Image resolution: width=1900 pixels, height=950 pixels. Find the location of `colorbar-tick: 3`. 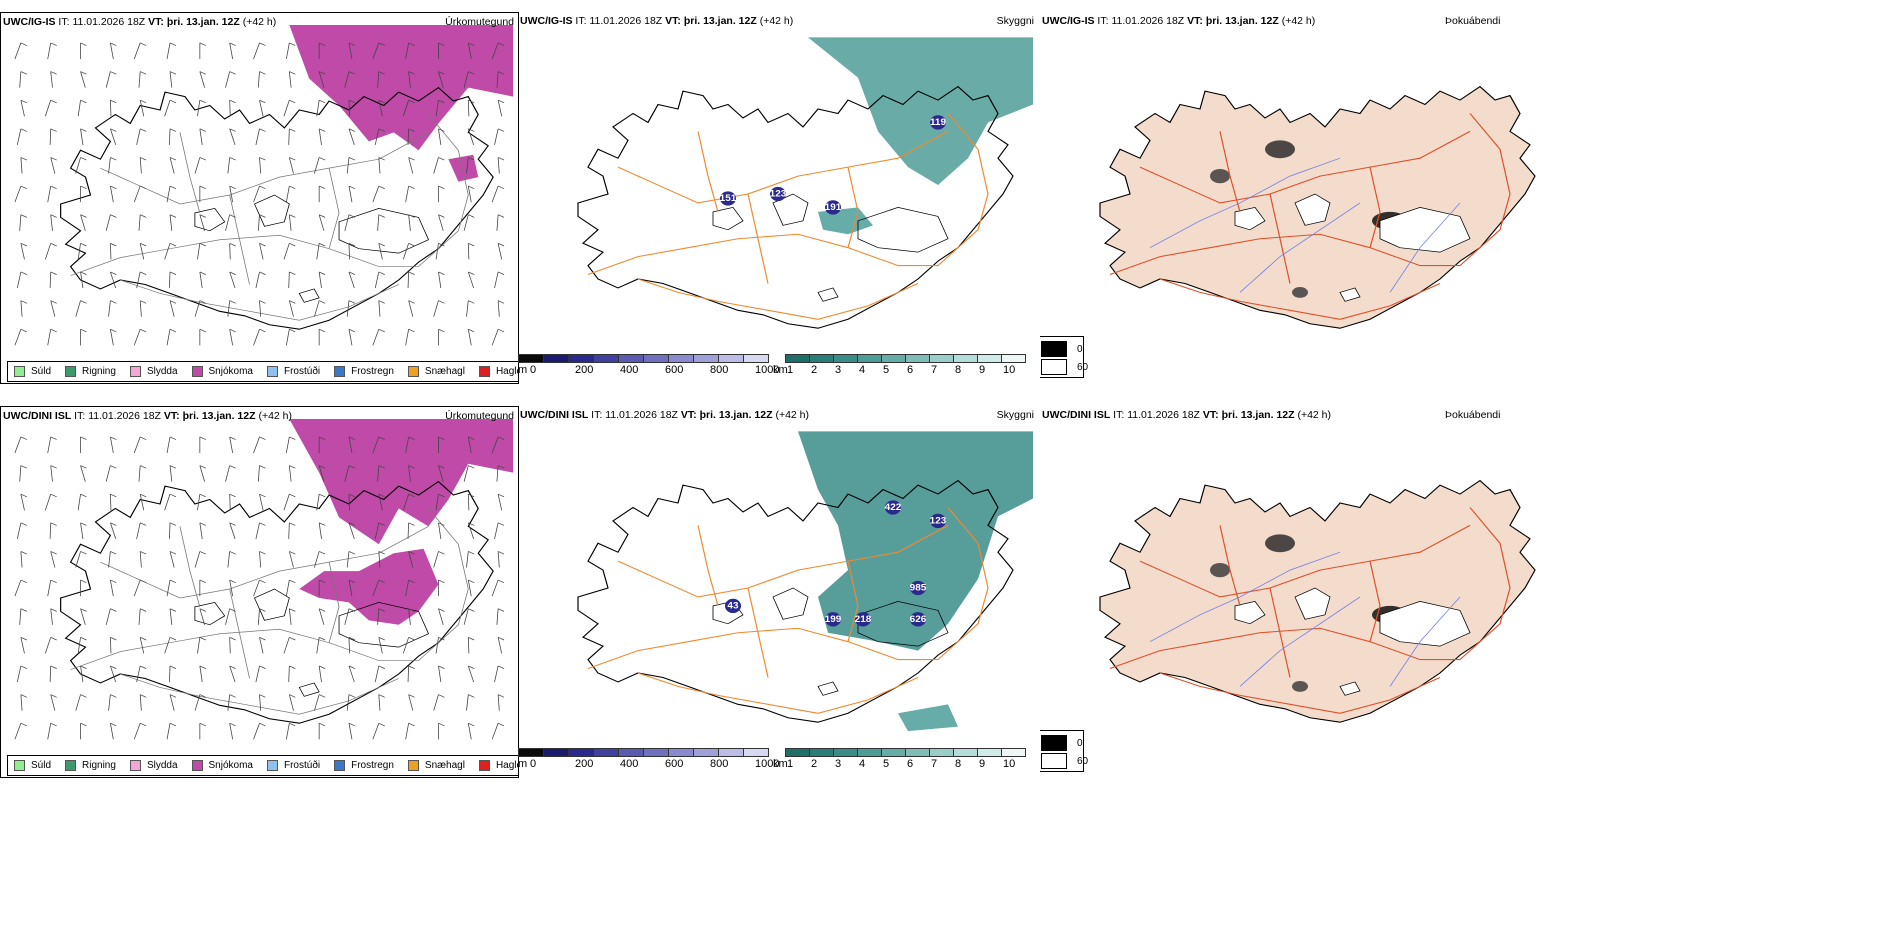

colorbar-tick: 3 is located at coordinates (838, 764).